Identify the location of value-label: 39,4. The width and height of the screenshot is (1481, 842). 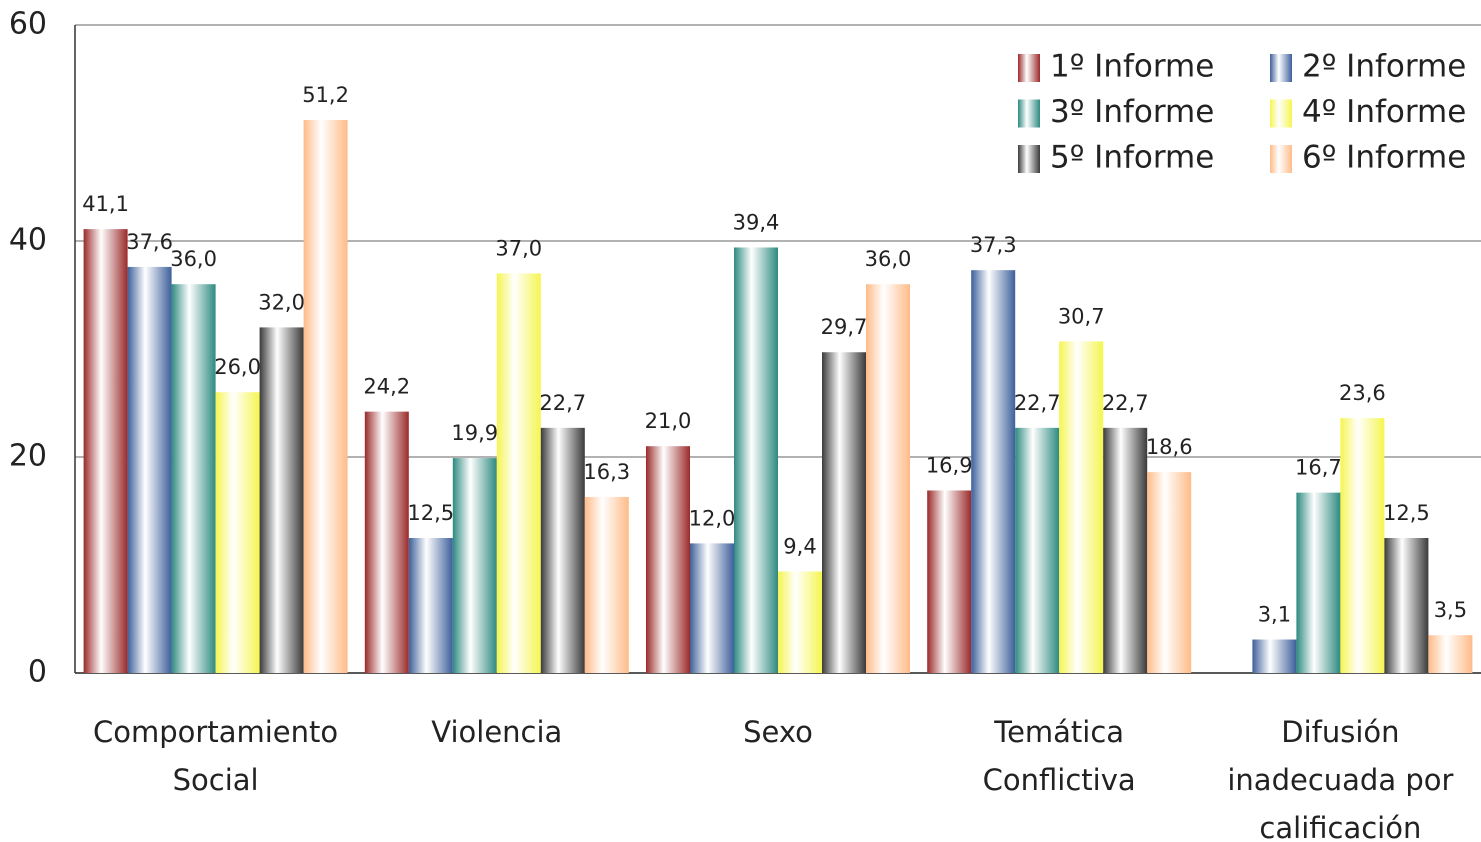
(756, 222).